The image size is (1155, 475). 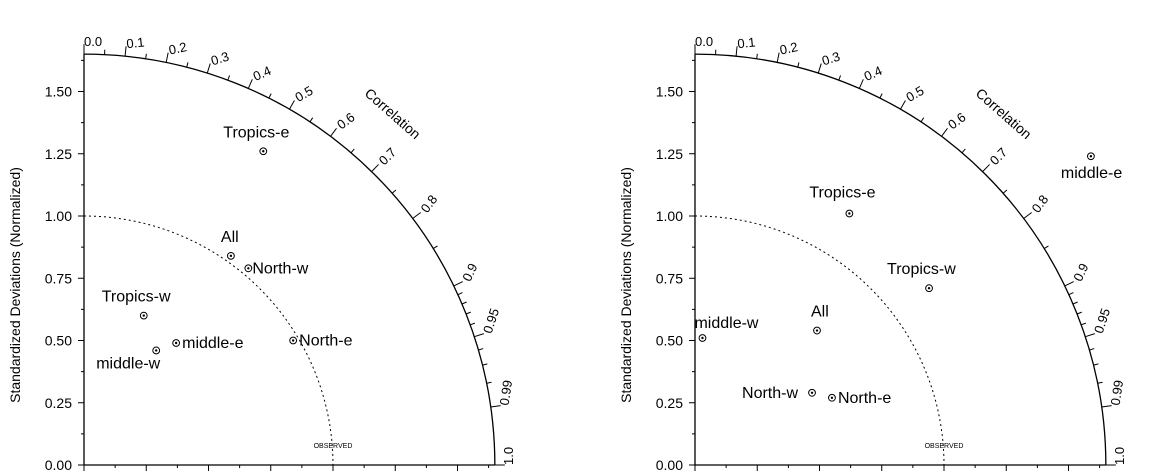 I want to click on corr-tick-label: 0.99, so click(x=506, y=392).